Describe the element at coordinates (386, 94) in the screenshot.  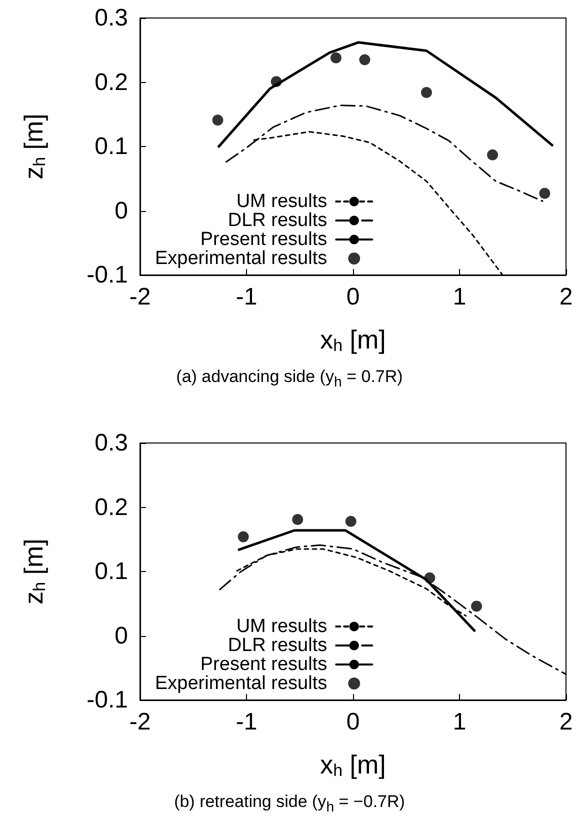
I see `line-series` at that location.